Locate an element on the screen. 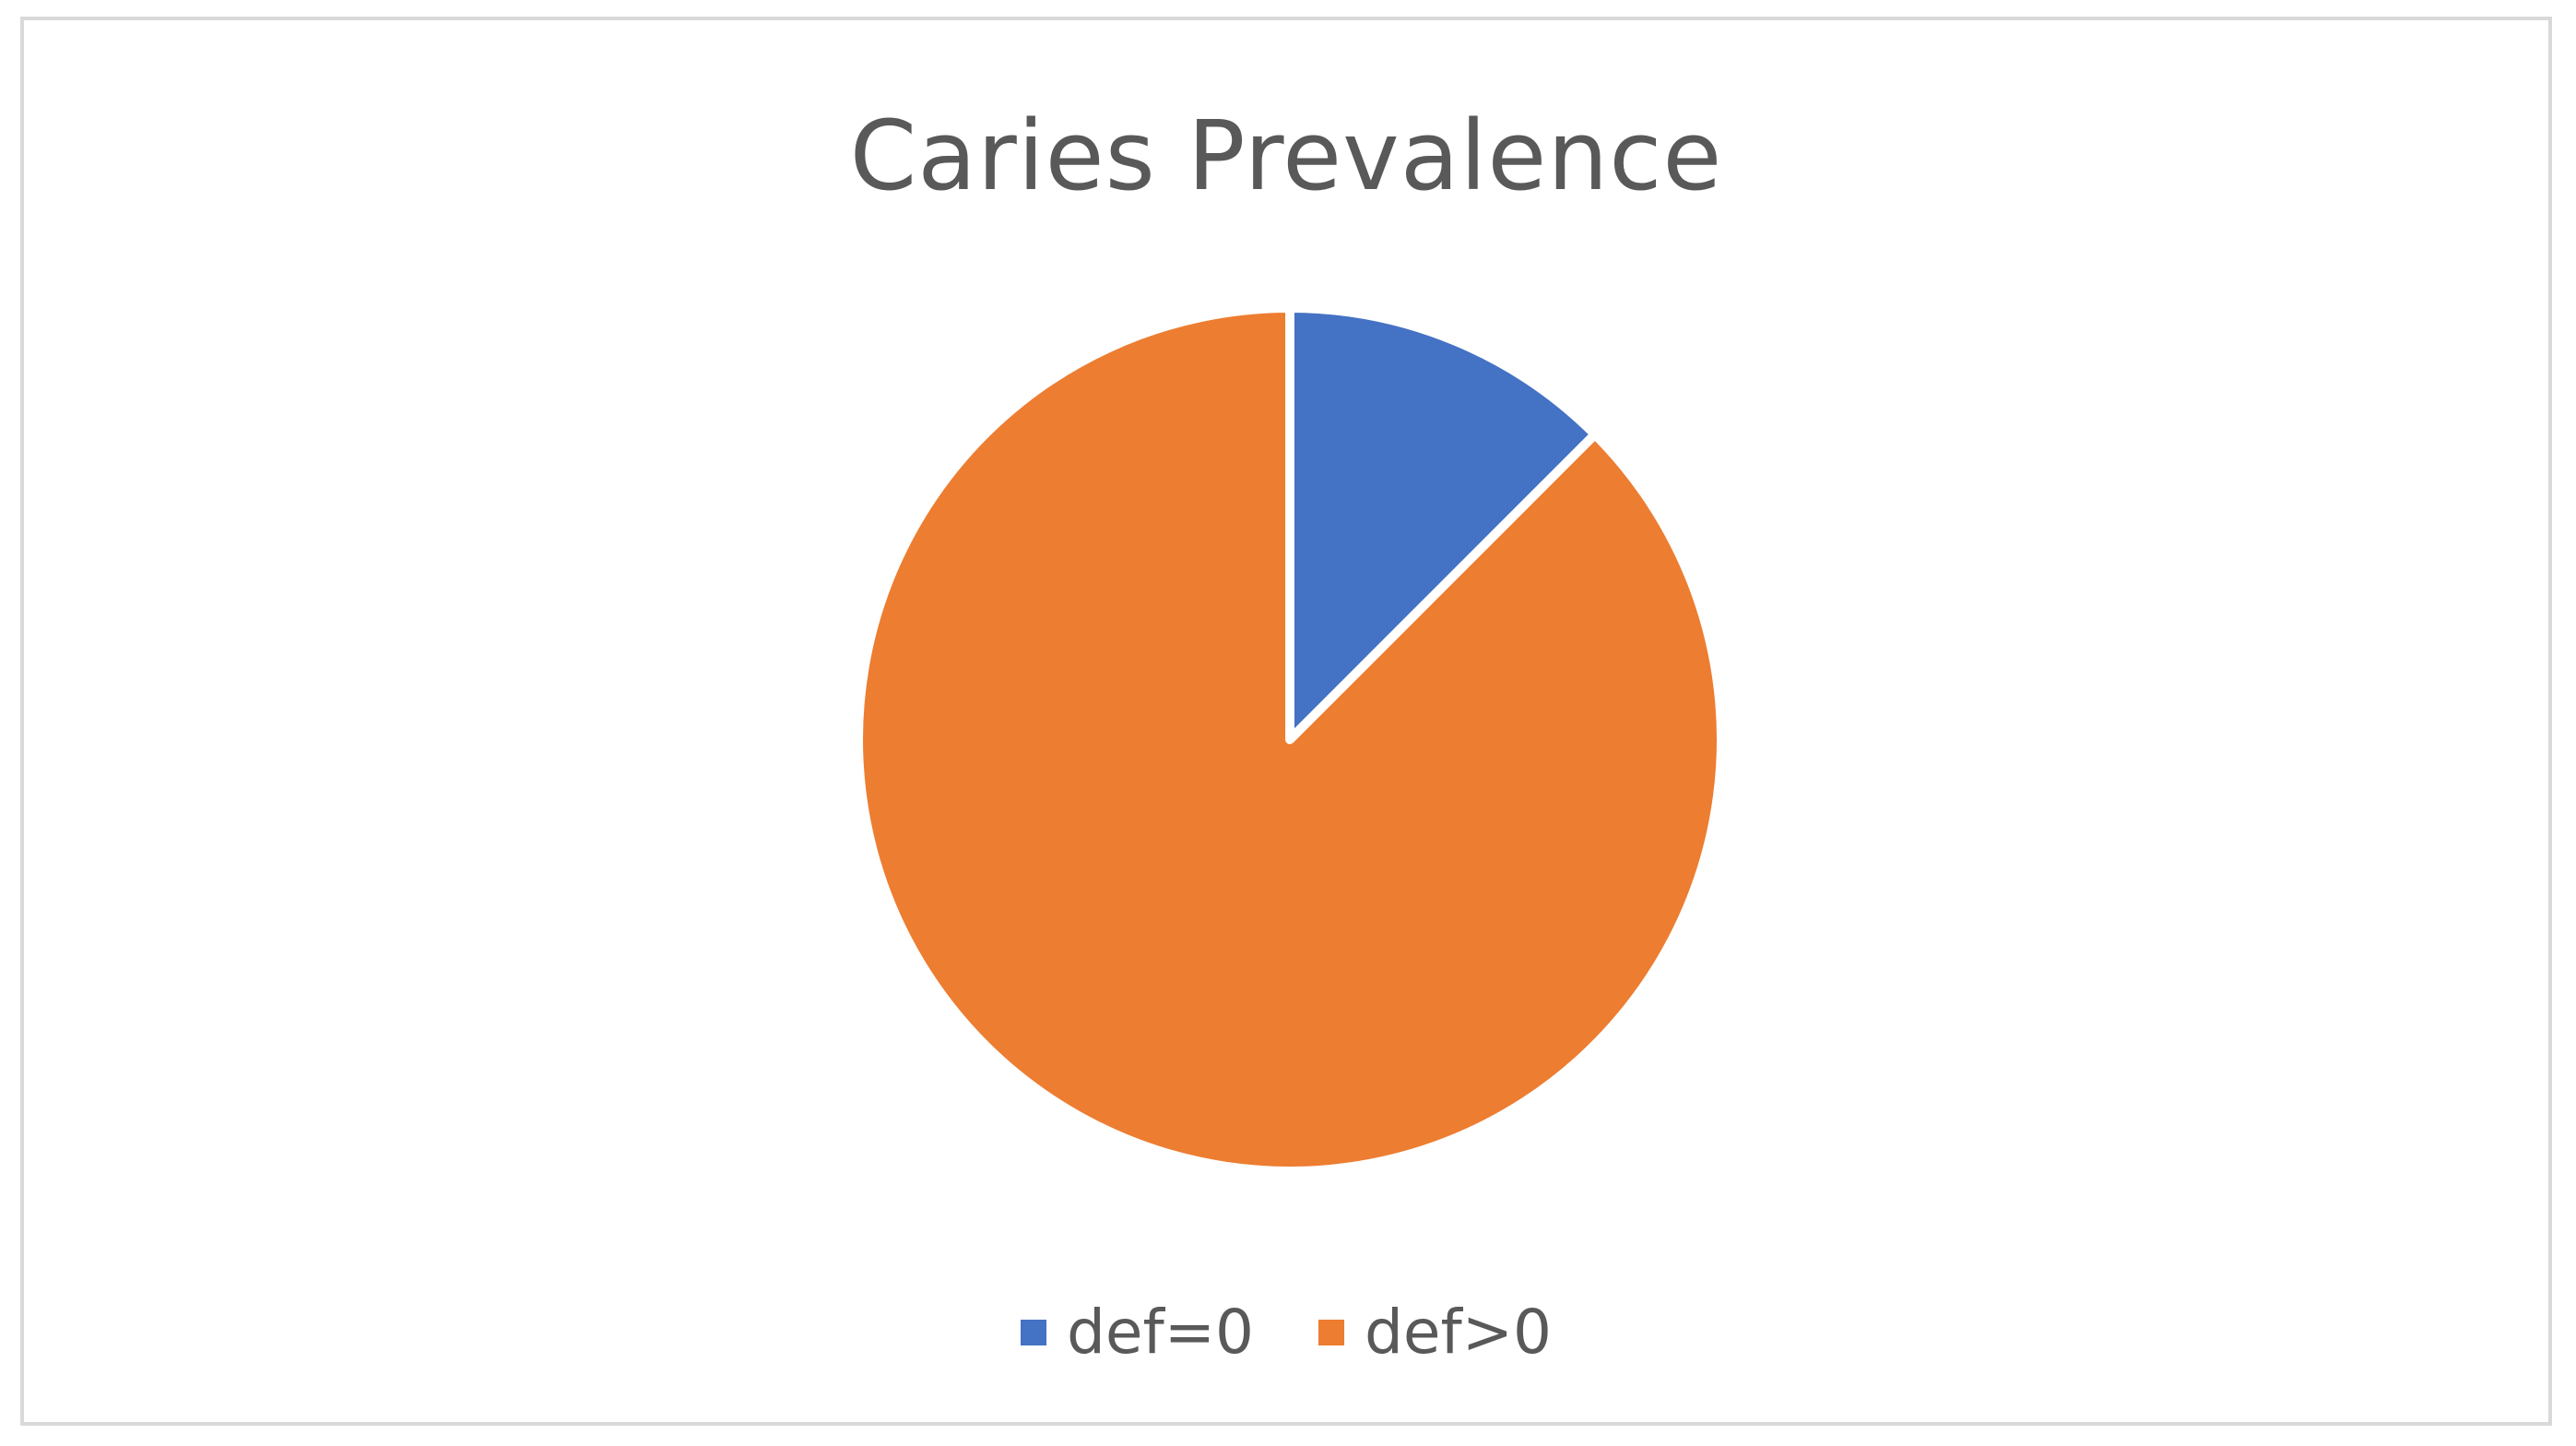 The height and width of the screenshot is (1446, 2576). legend-item: def>0 is located at coordinates (1435, 1332).